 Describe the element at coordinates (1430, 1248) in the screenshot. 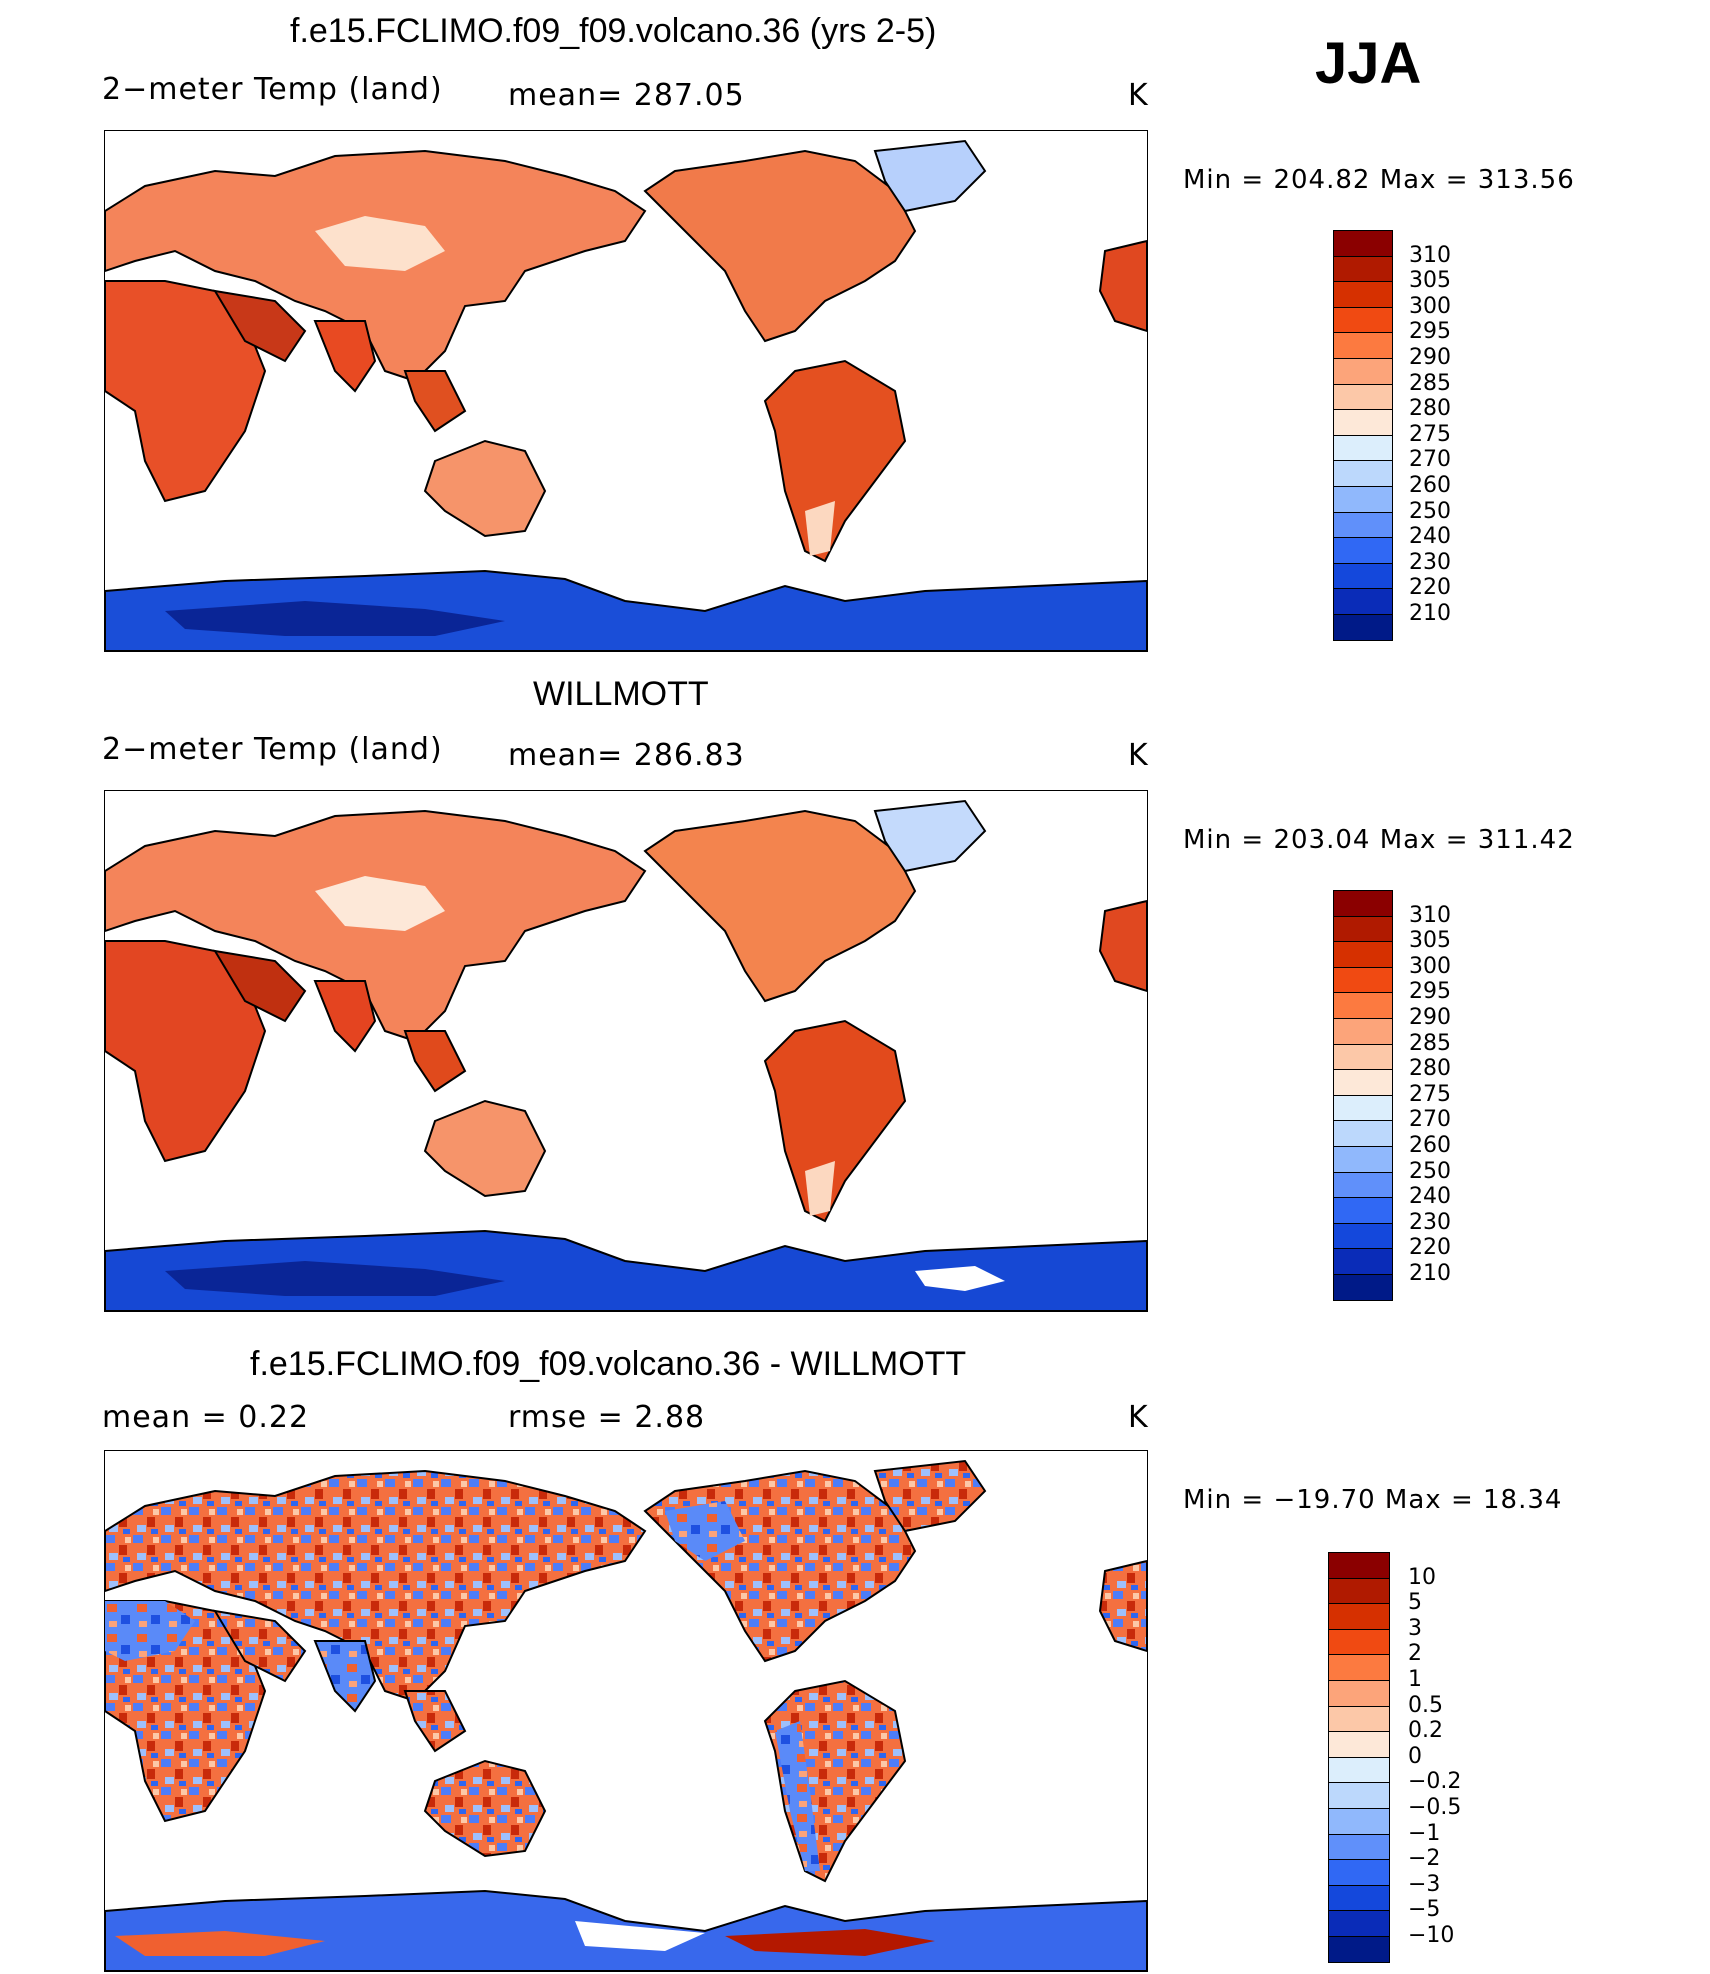

I see `panel-2-colorbar-level-label: 220` at that location.